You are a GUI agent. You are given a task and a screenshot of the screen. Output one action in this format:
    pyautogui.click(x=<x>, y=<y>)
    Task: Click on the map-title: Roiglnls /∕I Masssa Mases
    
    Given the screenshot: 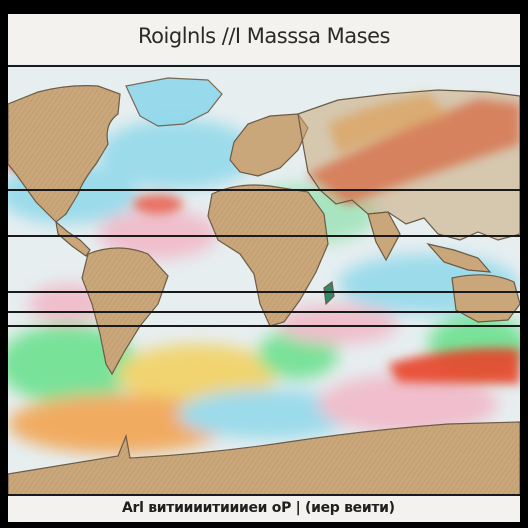 What is the action you would take?
    pyautogui.click(x=264, y=36)
    